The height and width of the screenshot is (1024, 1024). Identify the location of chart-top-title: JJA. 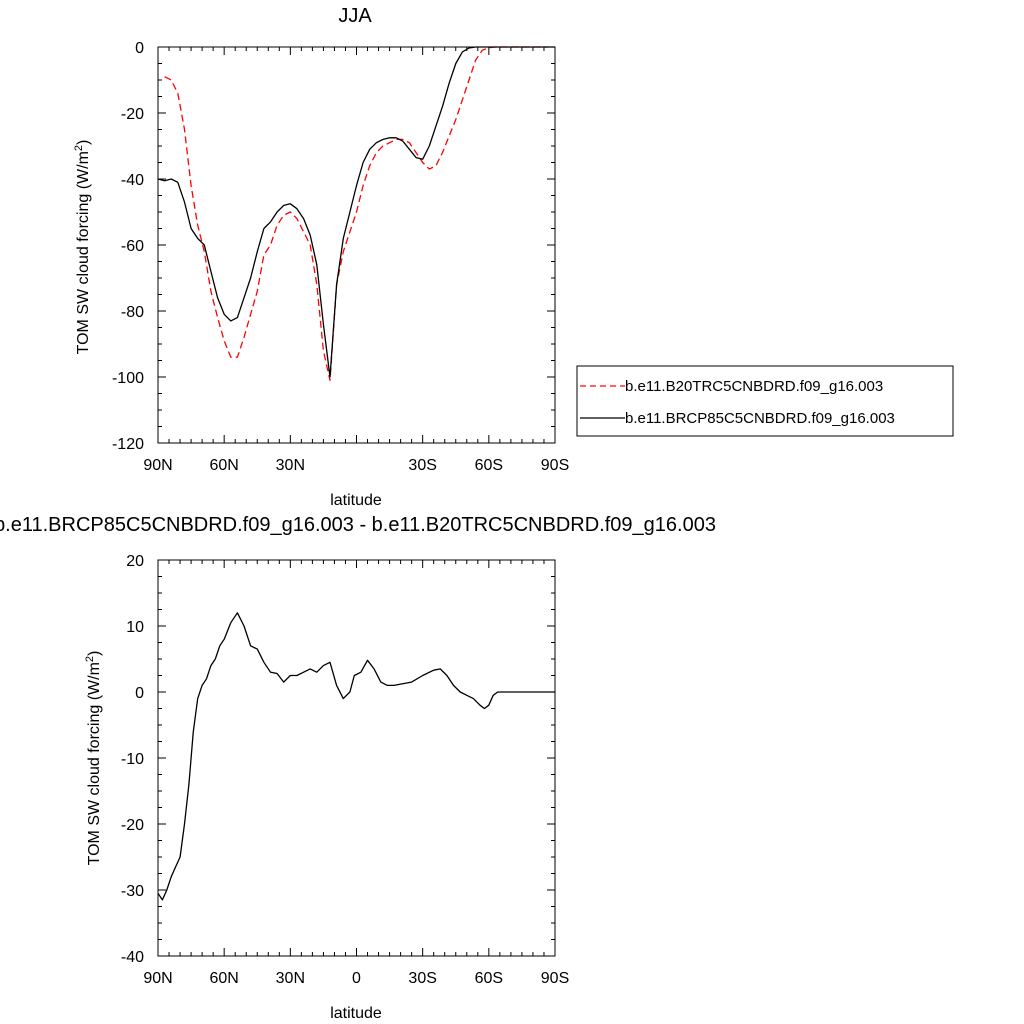
(355, 16).